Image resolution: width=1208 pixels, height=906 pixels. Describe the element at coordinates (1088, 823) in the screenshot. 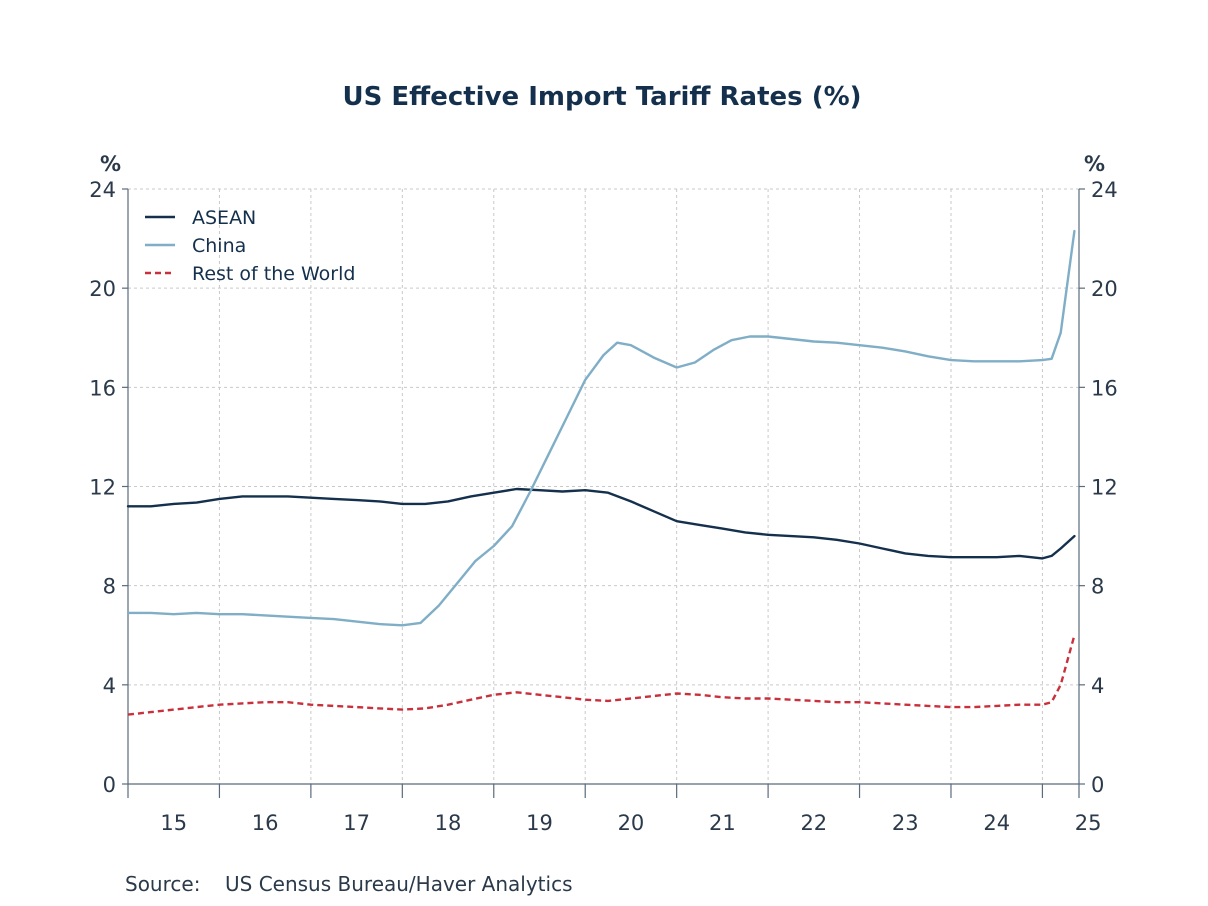

I see `x-tick-label: 25` at that location.